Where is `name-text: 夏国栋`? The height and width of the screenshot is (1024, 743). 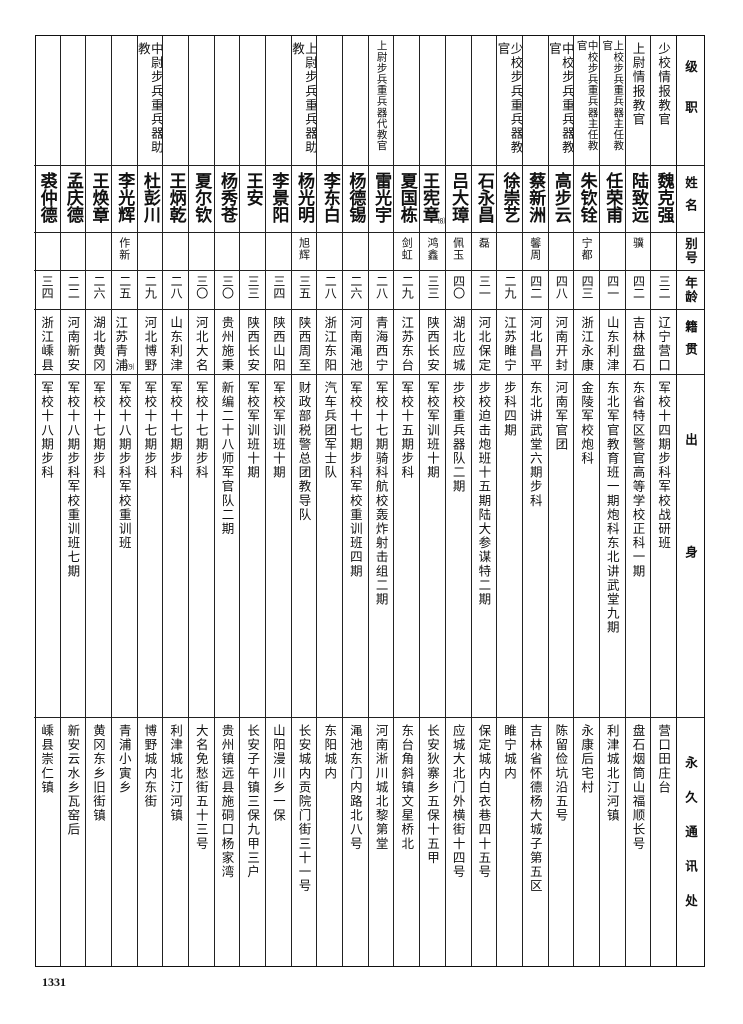 name-text: 夏国栋 is located at coordinates (406, 197).